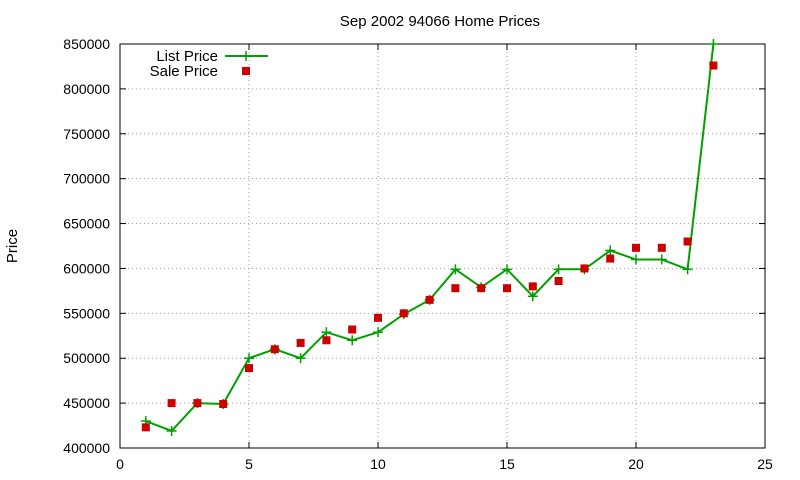 This screenshot has height=480, width=800. Describe the element at coordinates (86, 268) in the screenshot. I see `y-tick-label: 600000` at that location.